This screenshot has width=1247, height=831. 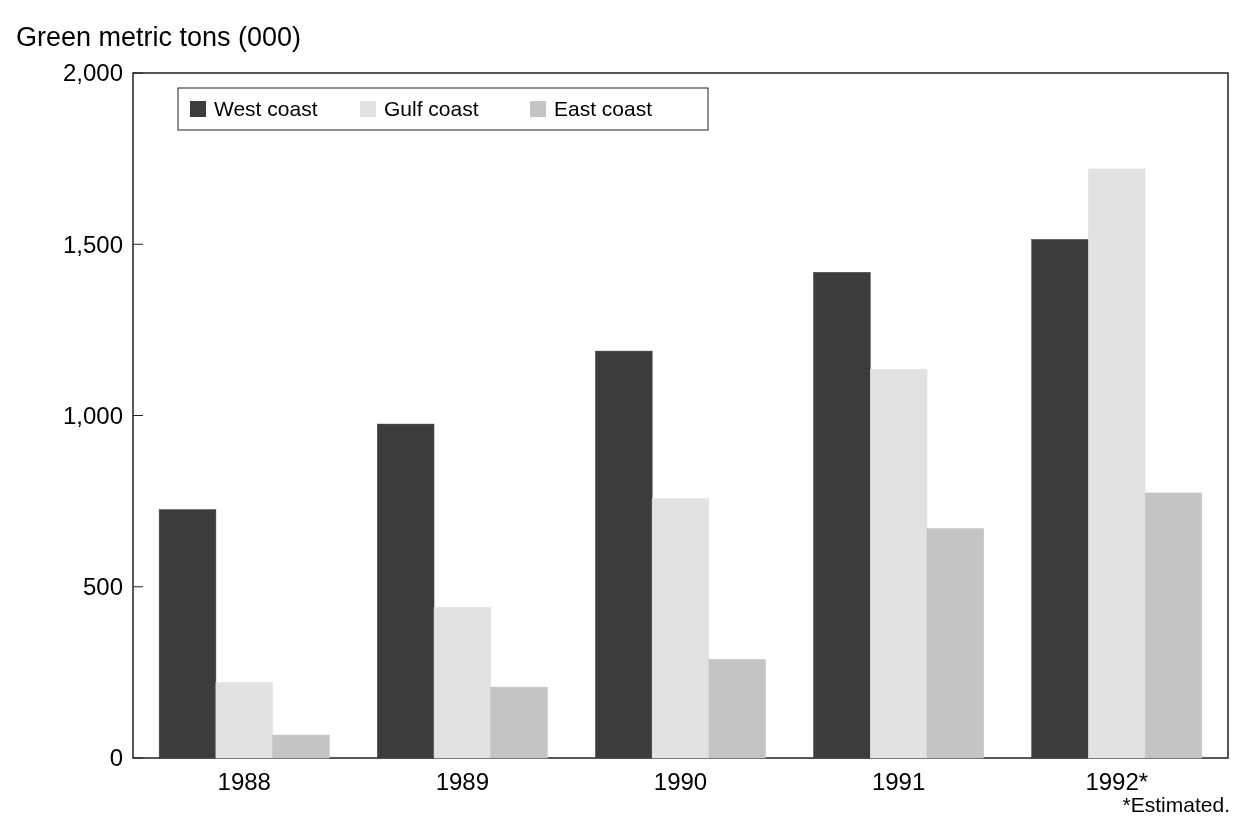 I want to click on x-tick-label: 1992*, so click(x=1117, y=781).